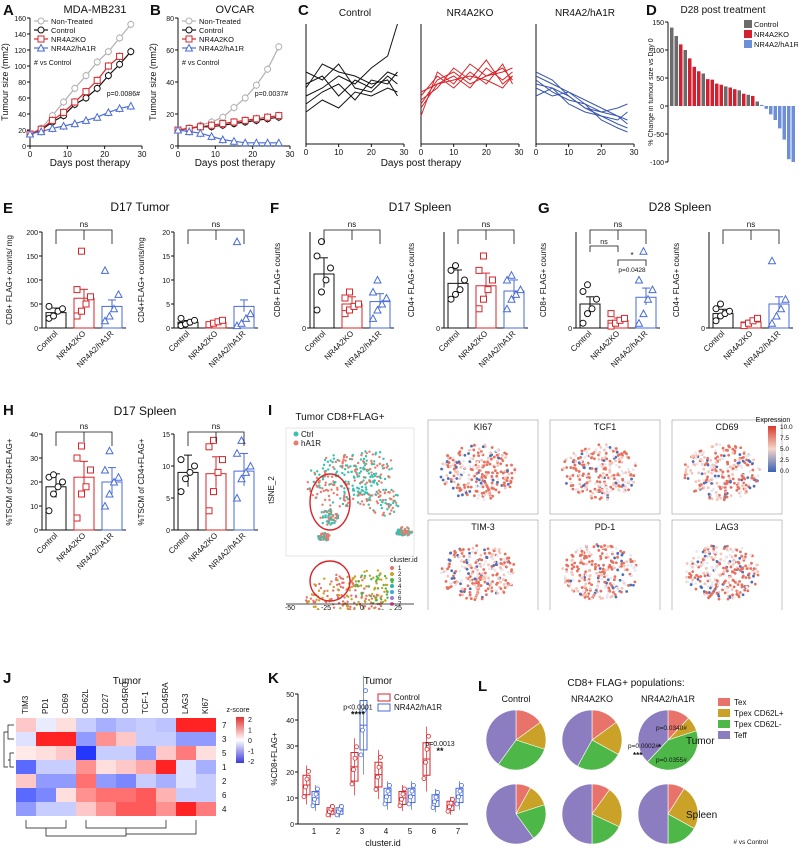  Describe the element at coordinates (741, 735) in the screenshot. I see `legend-label: Teff` at that location.